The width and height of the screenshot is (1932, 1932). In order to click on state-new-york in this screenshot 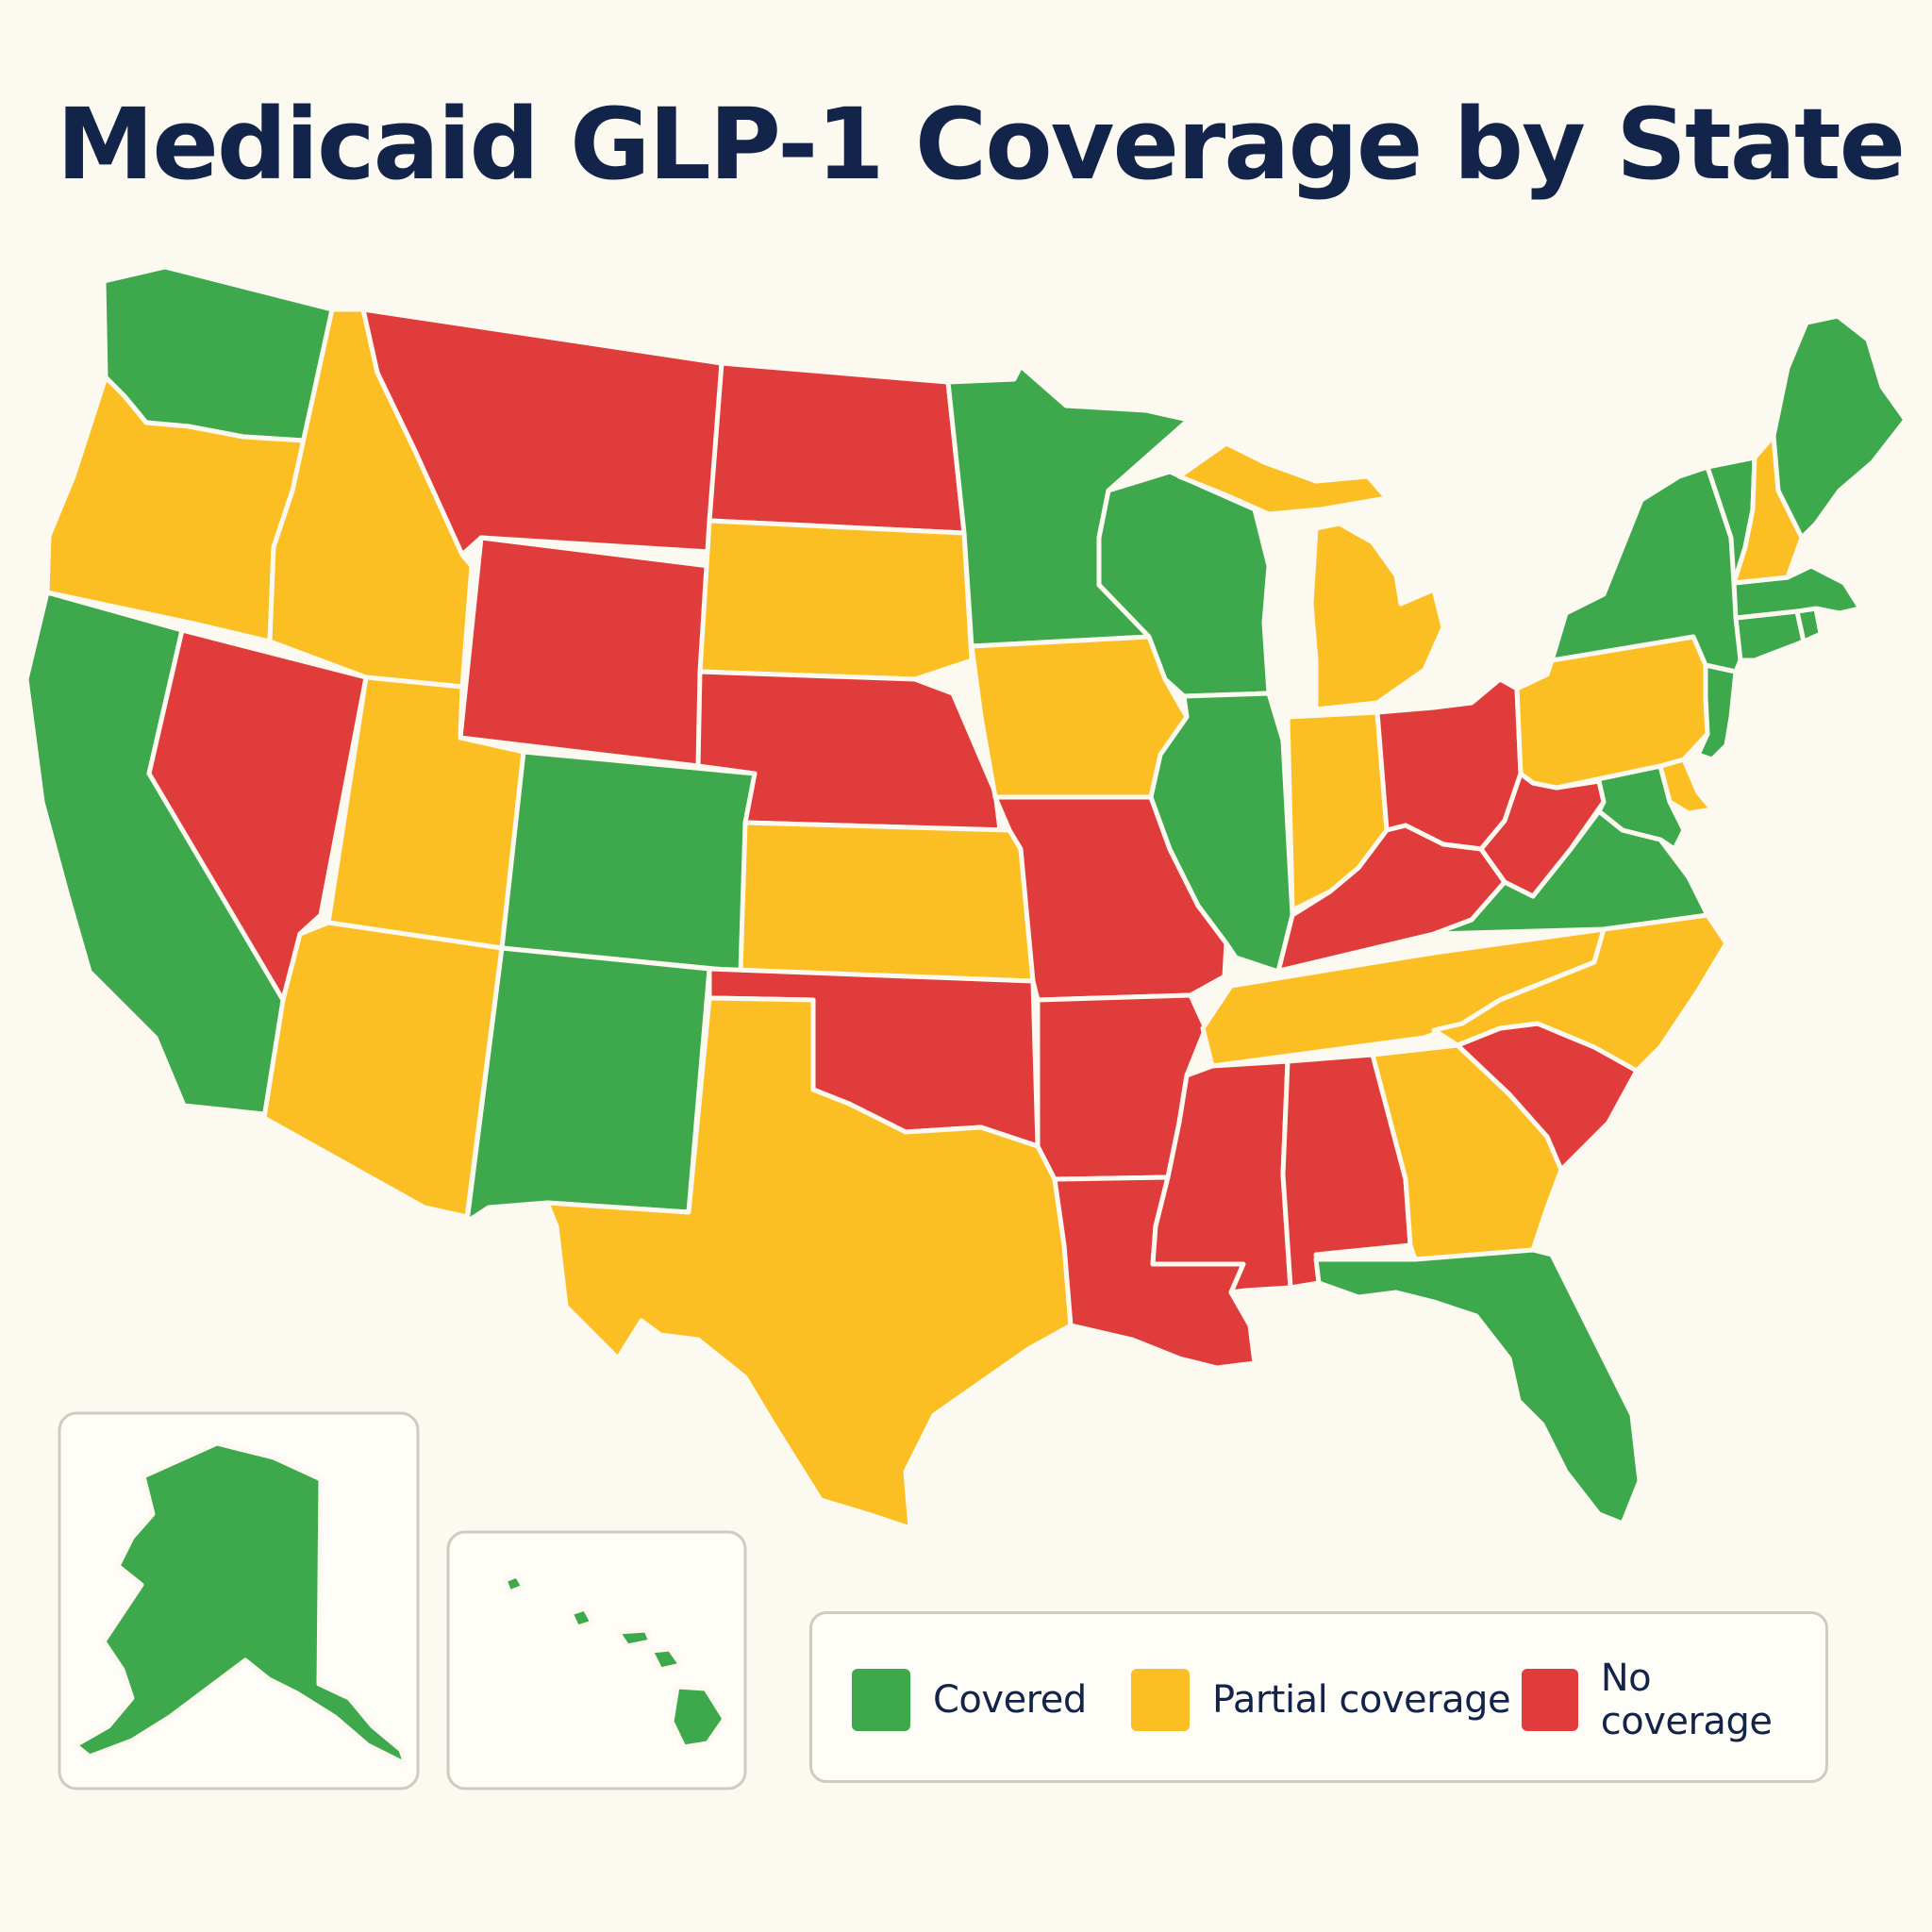, I will do `click(1646, 569)`.